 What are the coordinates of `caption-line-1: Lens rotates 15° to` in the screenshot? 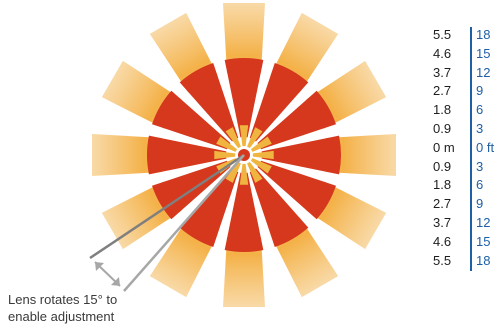 It's located at (63, 299).